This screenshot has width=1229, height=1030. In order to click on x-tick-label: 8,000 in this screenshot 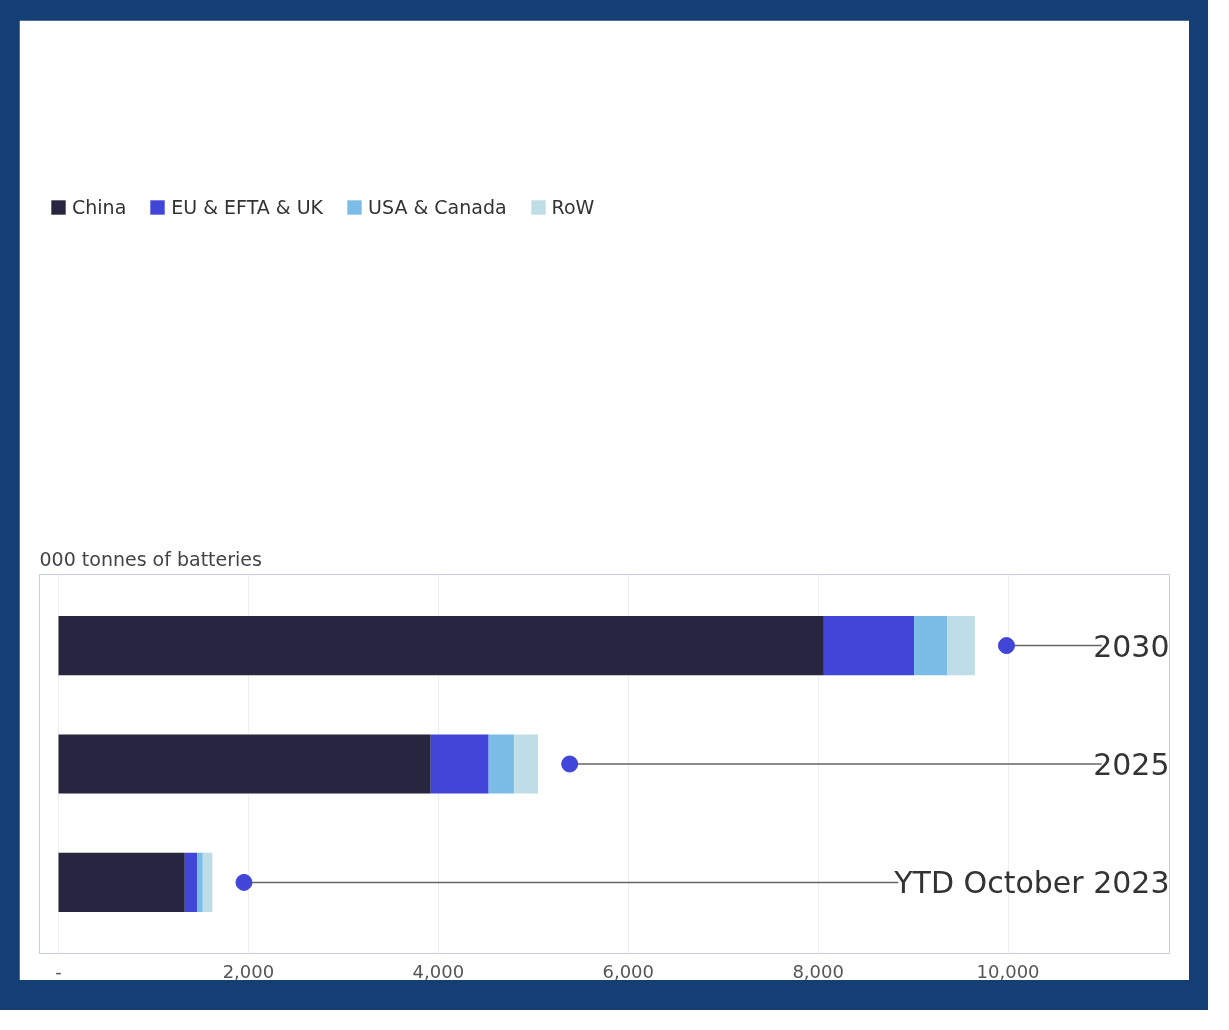, I will do `click(818, 971)`.